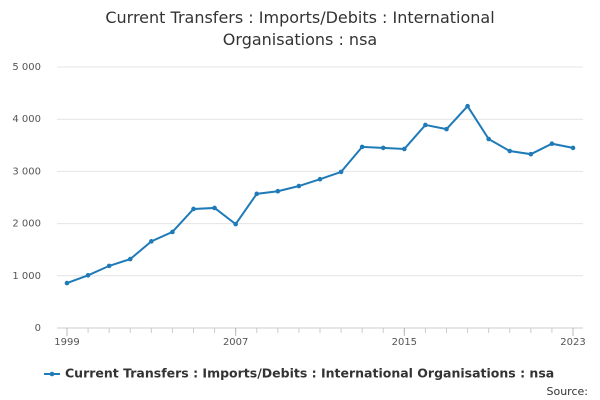  Describe the element at coordinates (66, 342) in the screenshot. I see `x-tick-label: 1999` at that location.